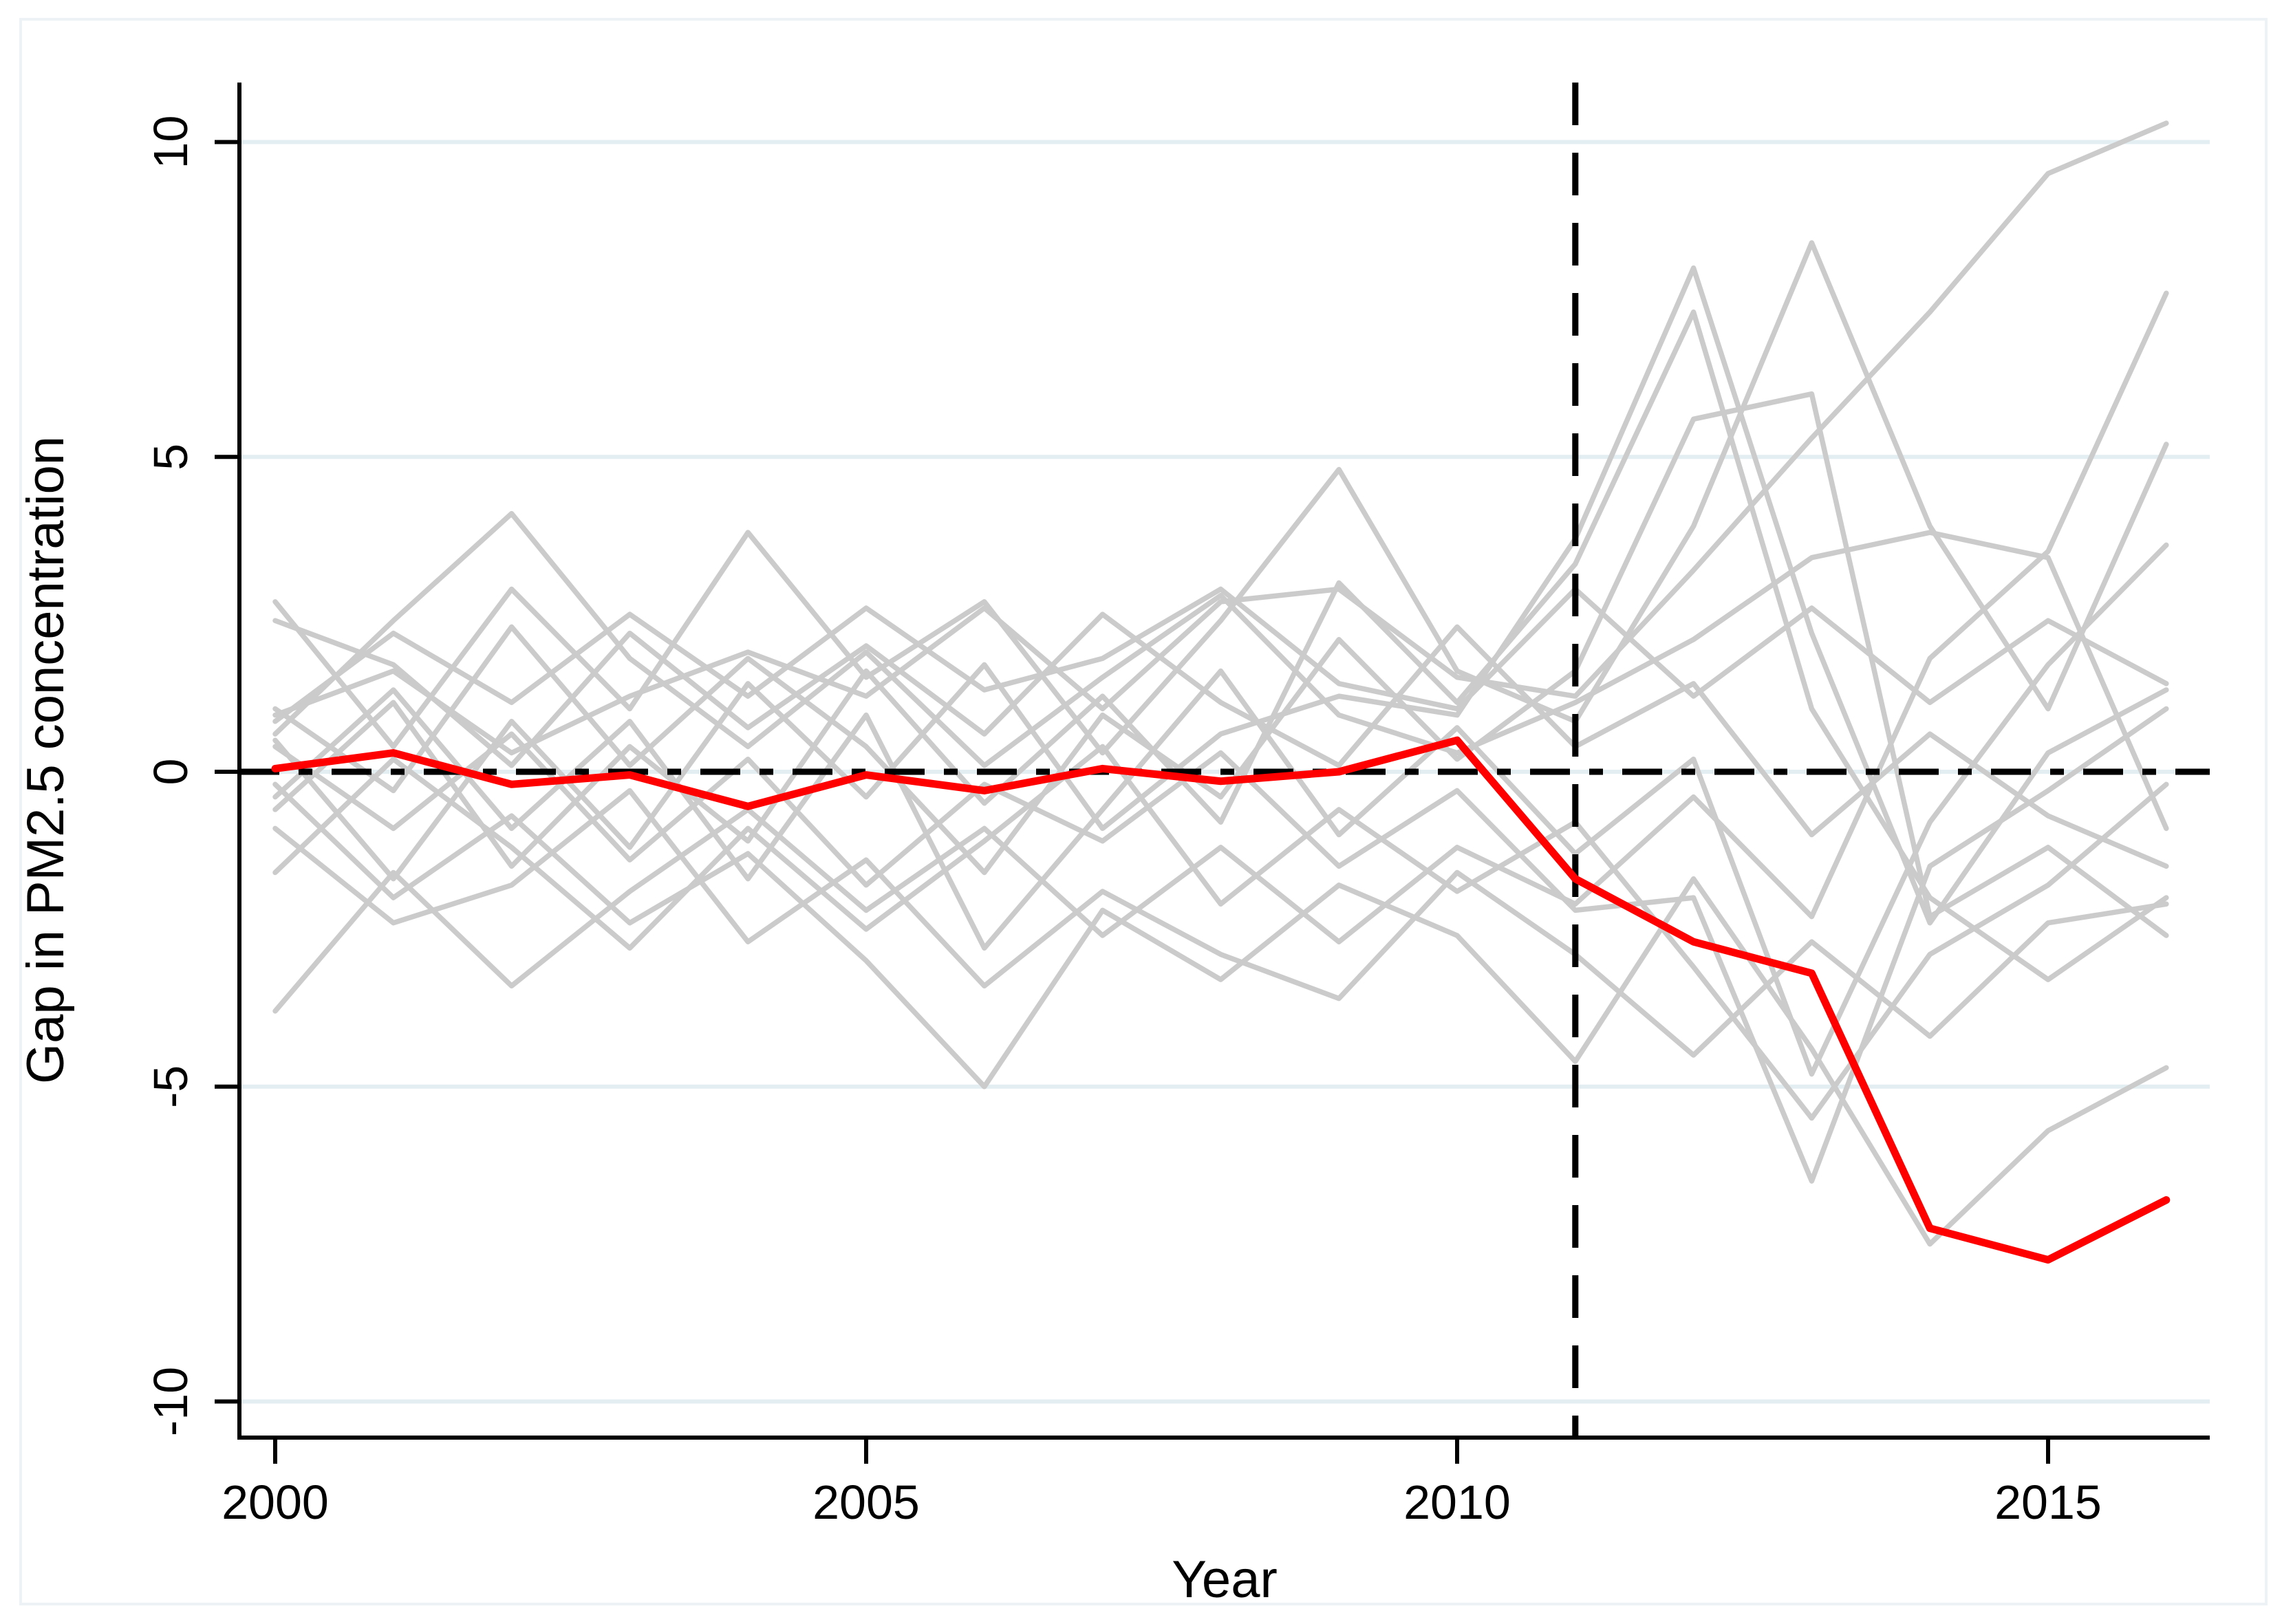 This screenshot has width=2282, height=1624. I want to click on y-axis-title: Gap in PM2.5 concentration, so click(46, 760).